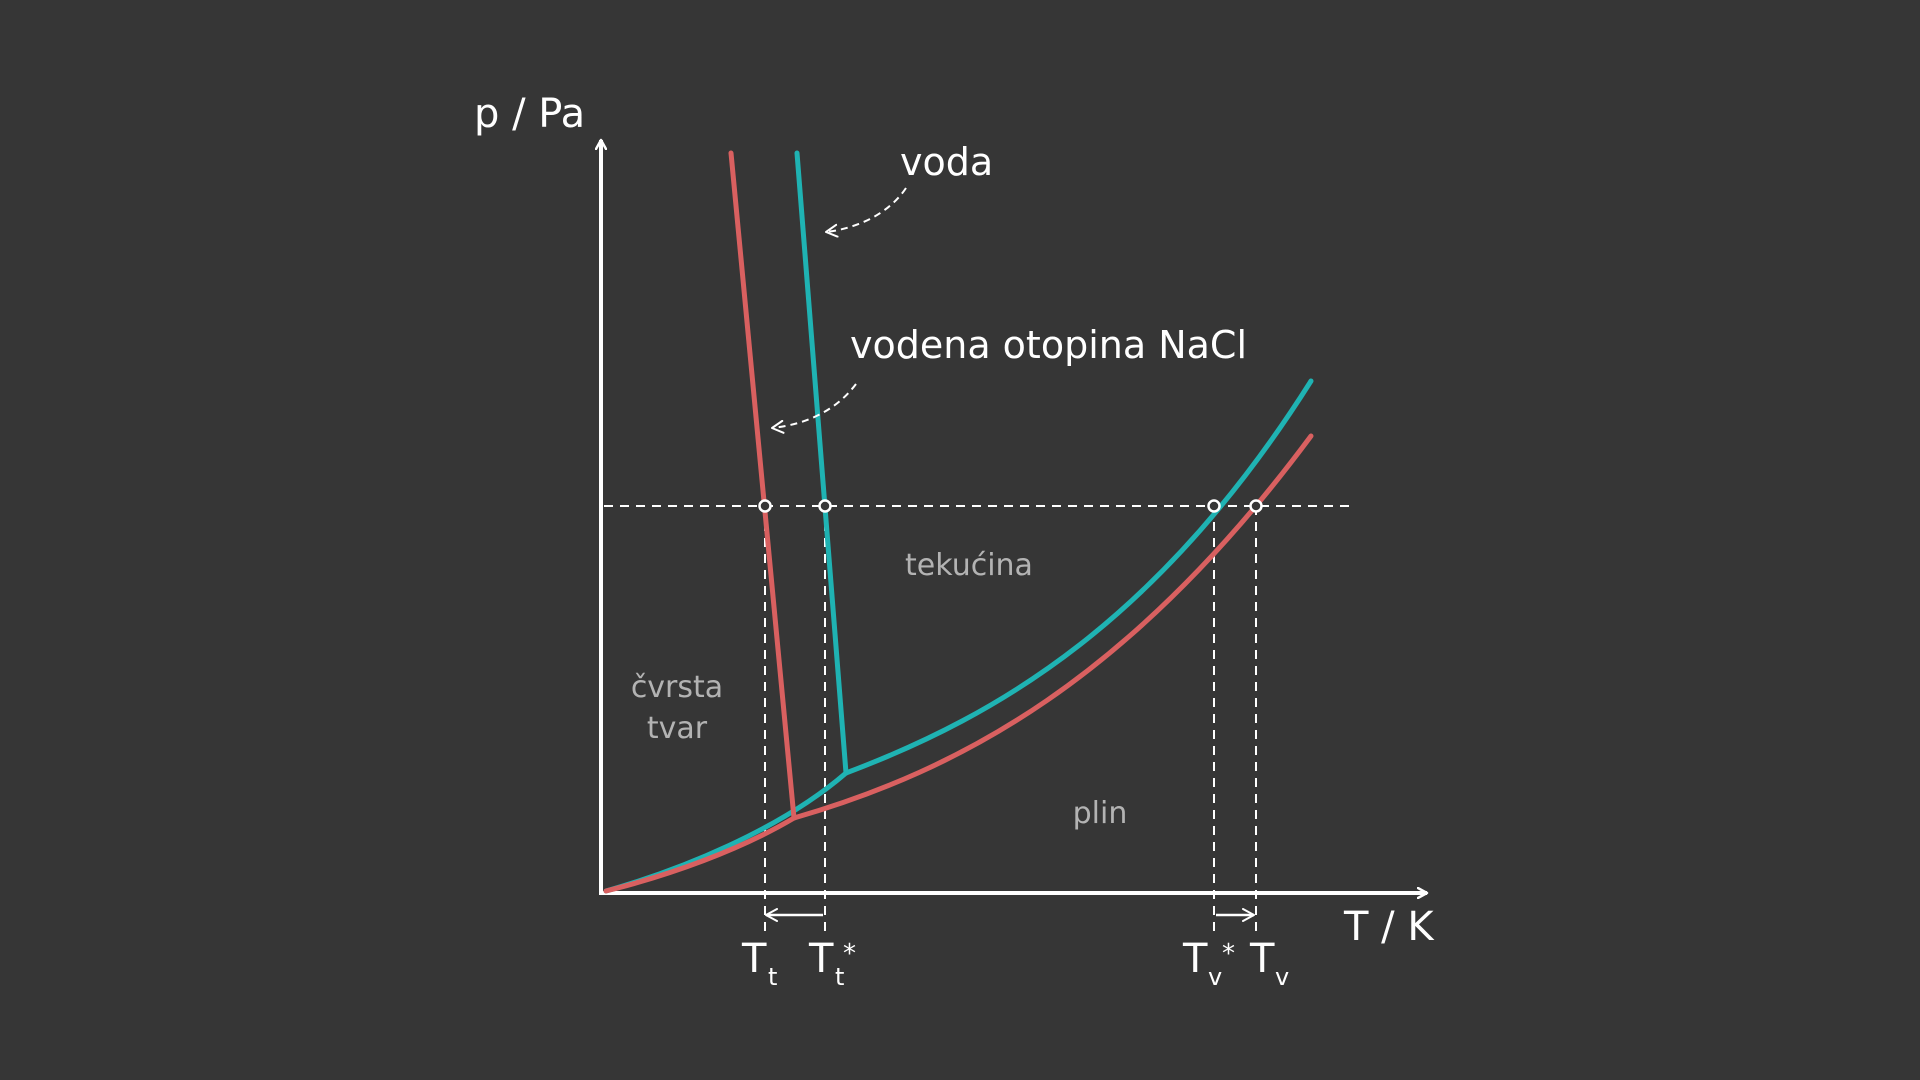 This screenshot has height=1080, width=1920. I want to click on water-melting-curve, so click(821, 463).